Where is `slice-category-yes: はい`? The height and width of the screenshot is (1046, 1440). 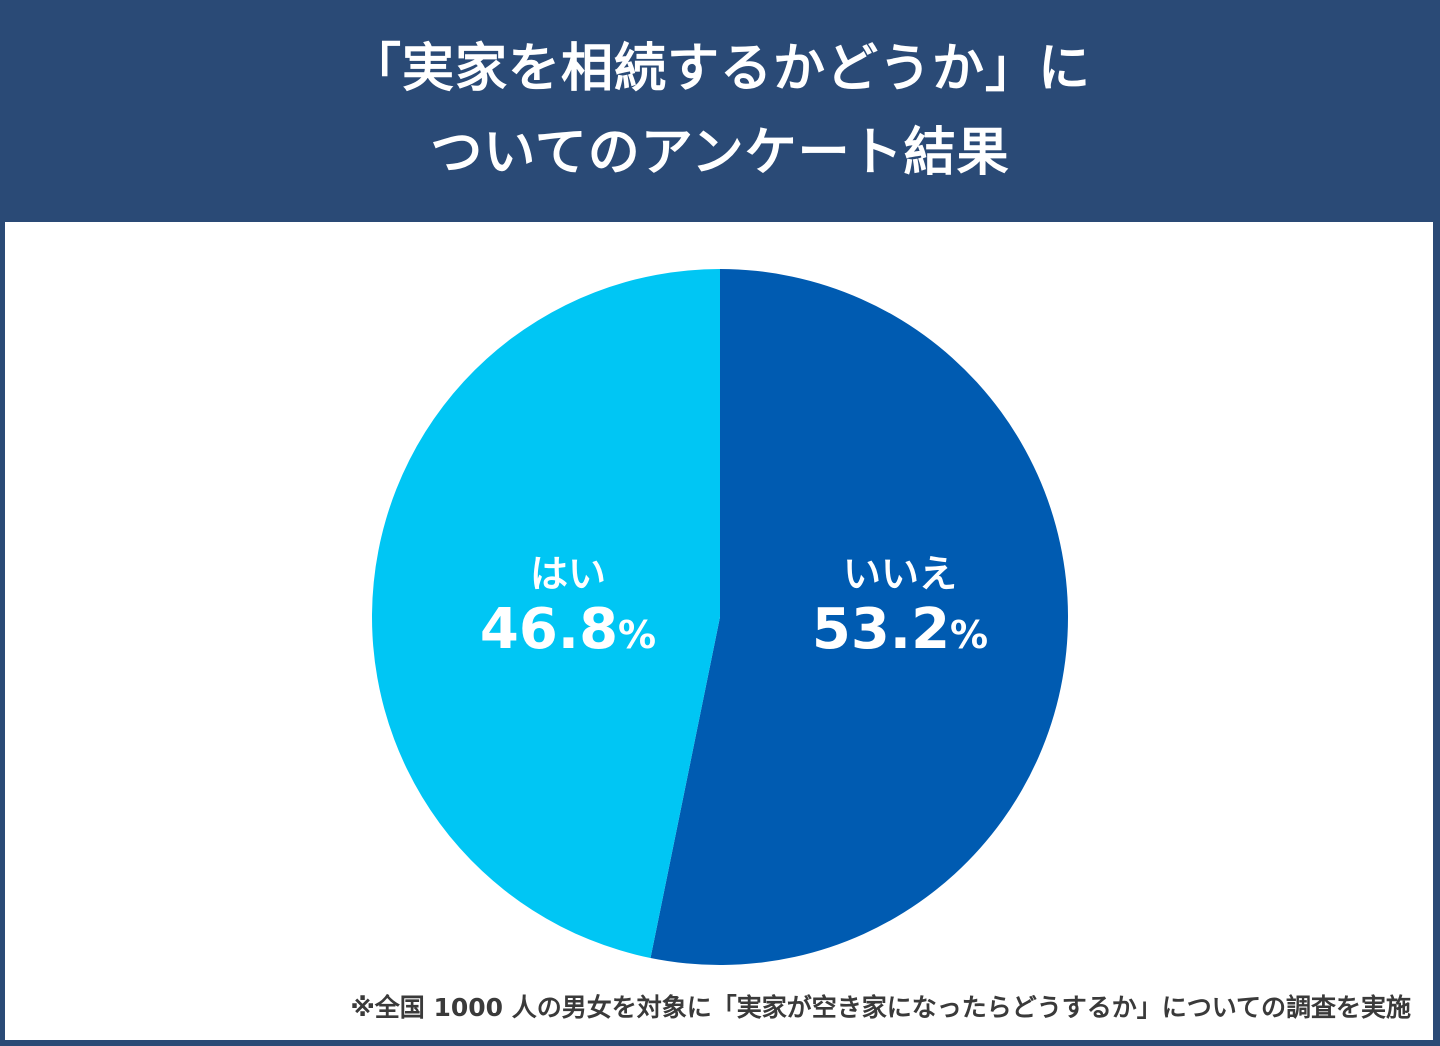
slice-category-yes: はい is located at coordinates (567, 574).